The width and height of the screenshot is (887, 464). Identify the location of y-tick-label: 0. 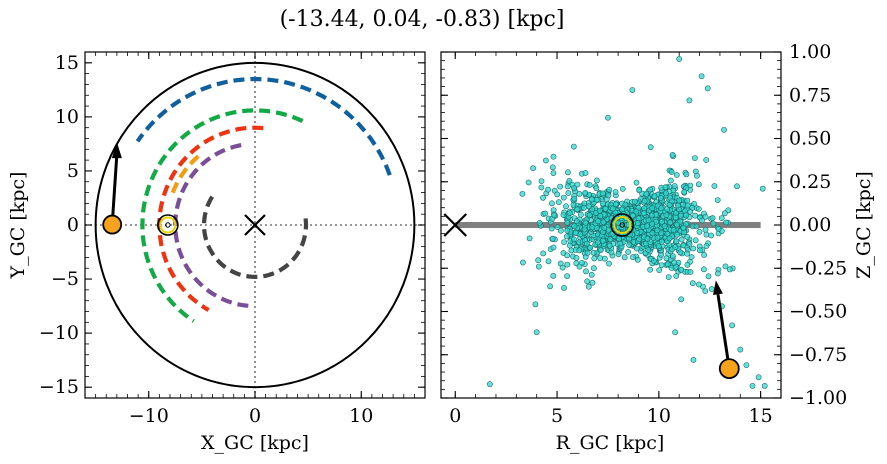
(73, 225).